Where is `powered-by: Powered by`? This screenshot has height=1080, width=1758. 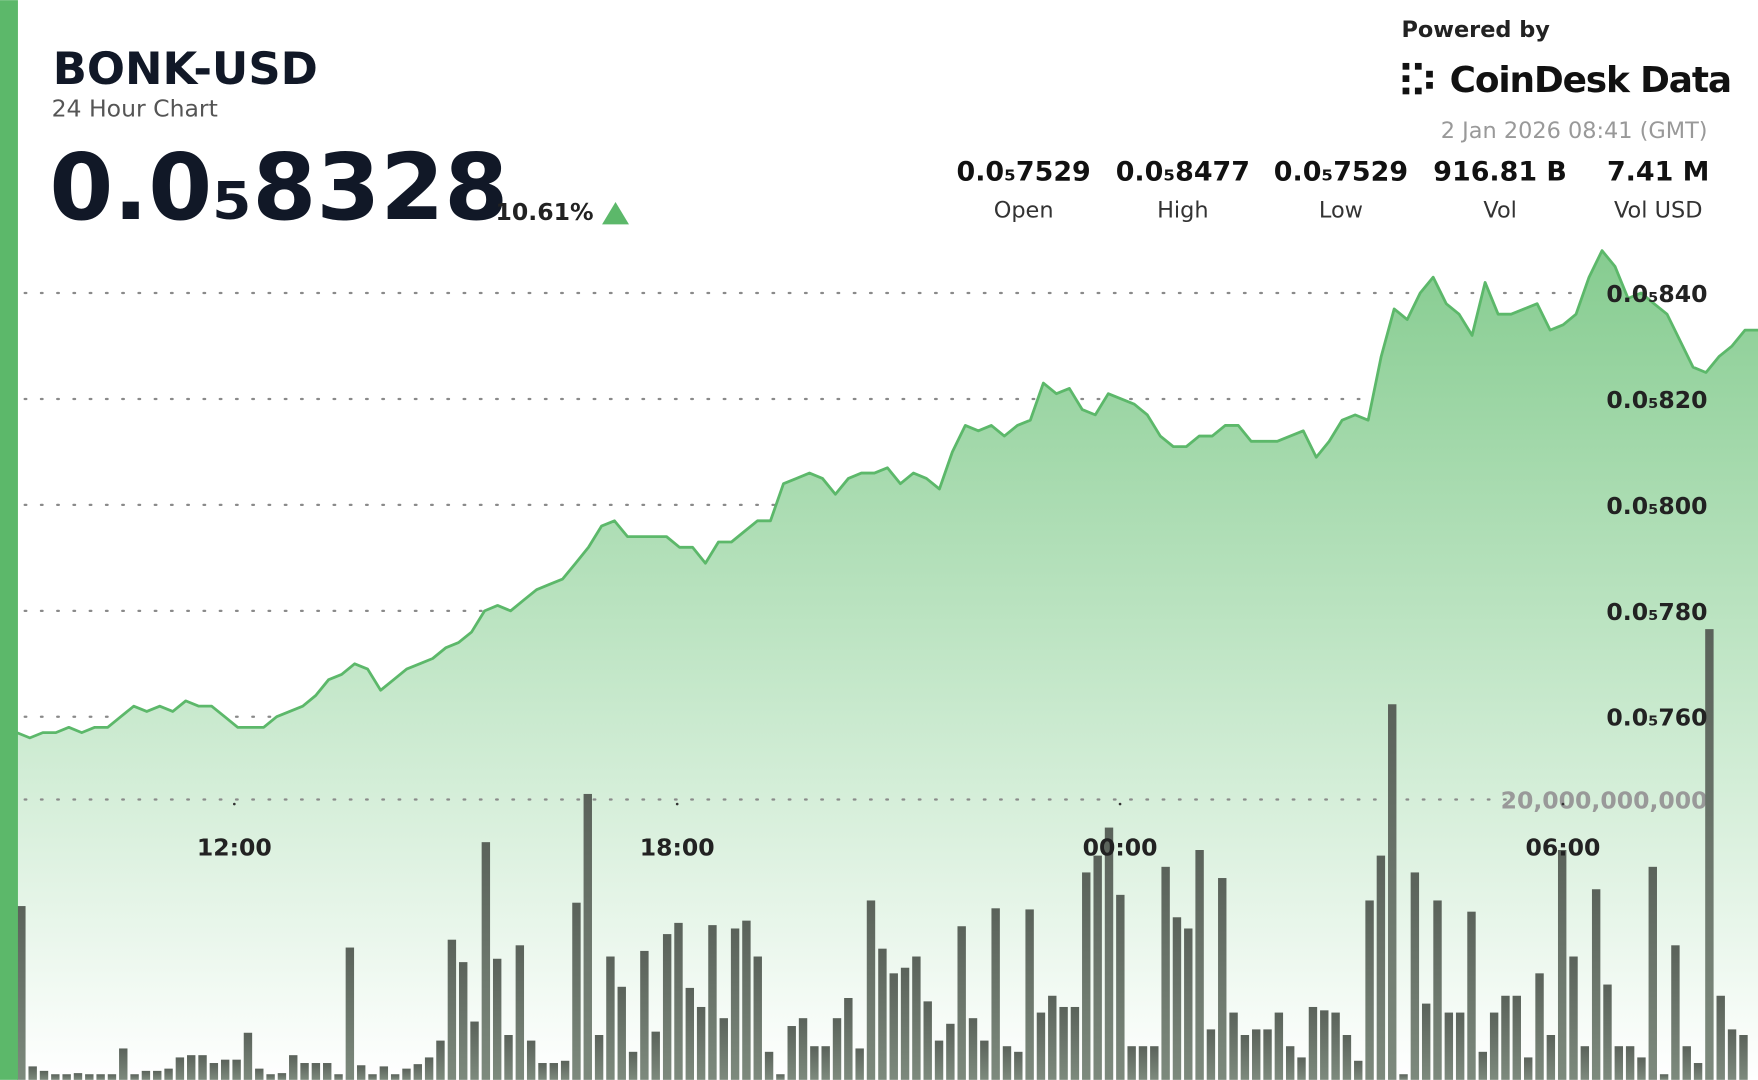
powered-by: Powered by is located at coordinates (1475, 30).